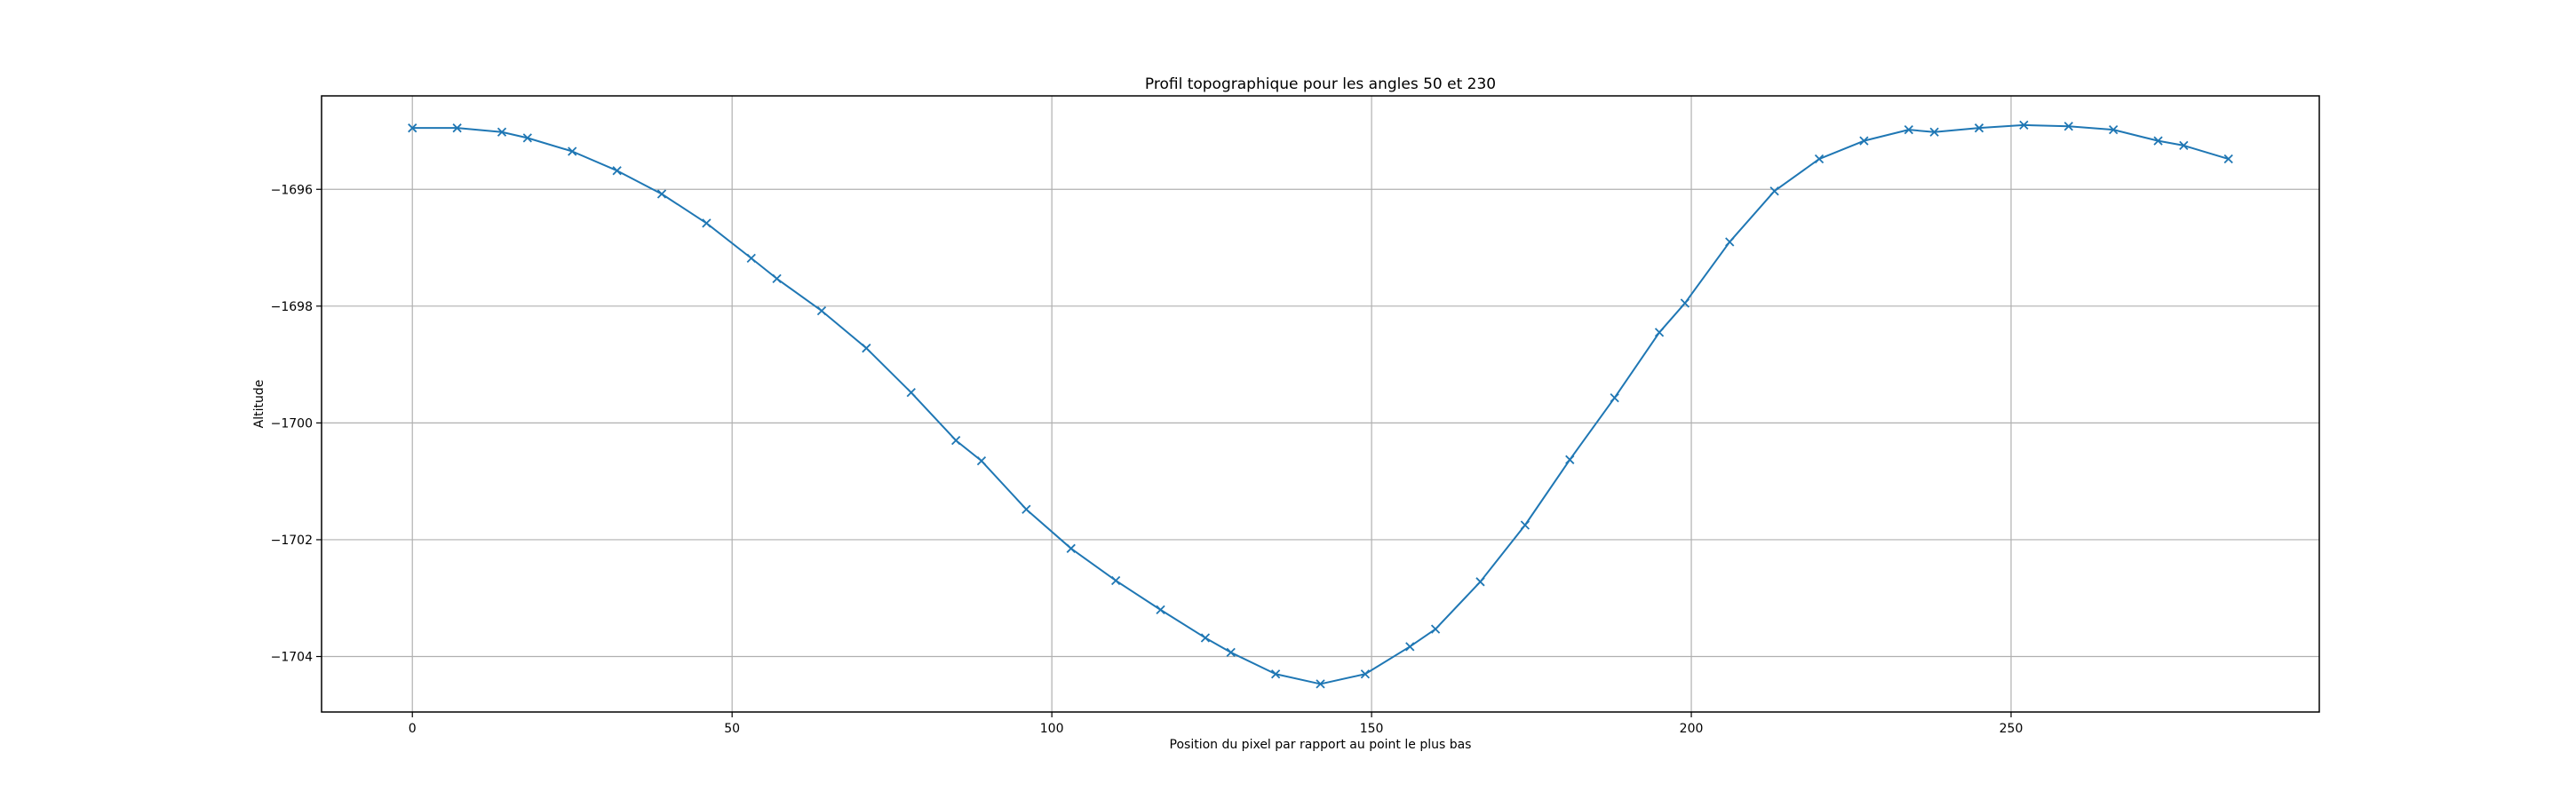 Image resolution: width=2576 pixels, height=799 pixels. I want to click on x-tick-label: 50, so click(732, 729).